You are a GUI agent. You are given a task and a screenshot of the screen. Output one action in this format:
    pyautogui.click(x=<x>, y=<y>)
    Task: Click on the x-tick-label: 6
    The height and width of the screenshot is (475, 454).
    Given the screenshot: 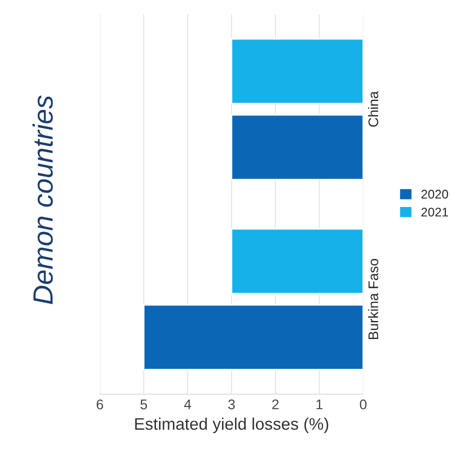 What is the action you would take?
    pyautogui.click(x=100, y=404)
    